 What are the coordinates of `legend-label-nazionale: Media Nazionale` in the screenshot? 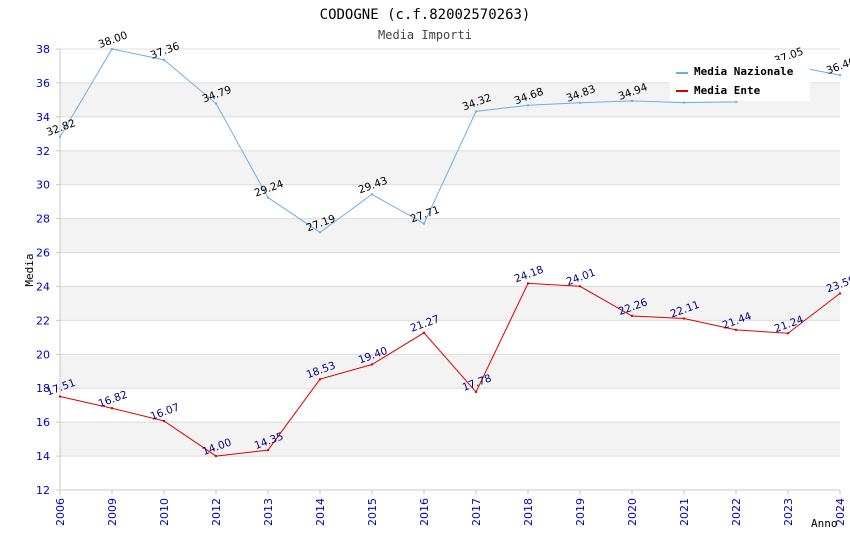 It's located at (744, 71).